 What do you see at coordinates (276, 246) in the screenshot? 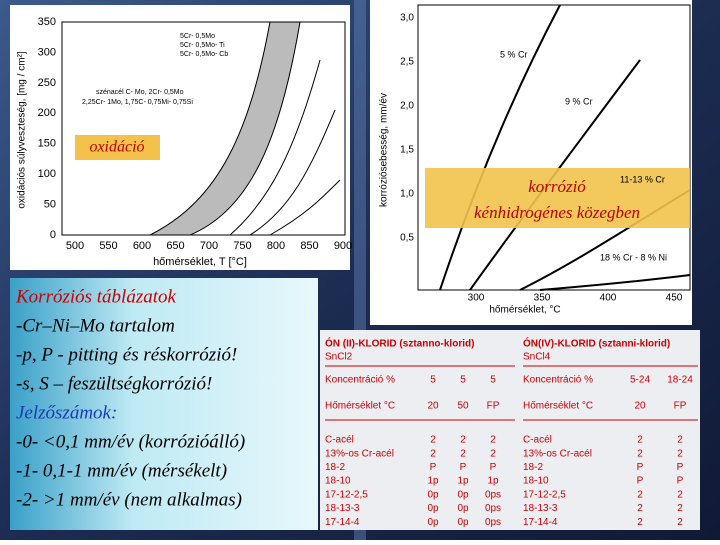
I see `x-tick-label: 800` at bounding box center [276, 246].